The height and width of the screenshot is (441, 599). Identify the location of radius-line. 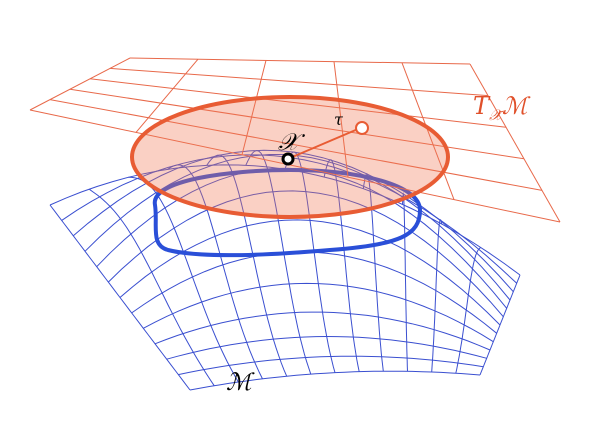
(324, 143).